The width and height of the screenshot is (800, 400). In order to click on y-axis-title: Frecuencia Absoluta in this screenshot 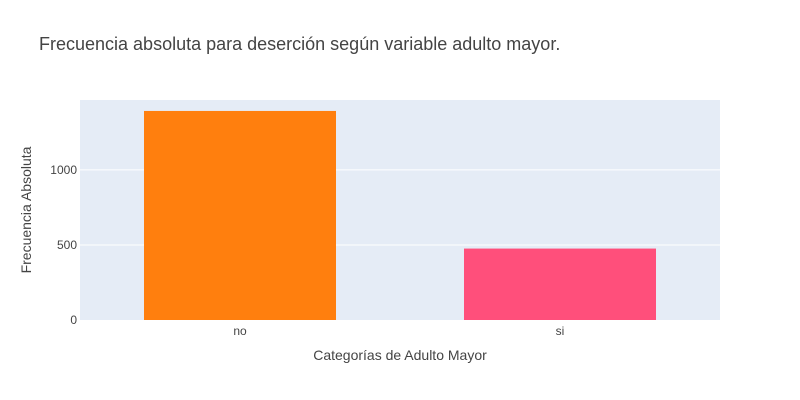, I will do `click(26, 209)`.